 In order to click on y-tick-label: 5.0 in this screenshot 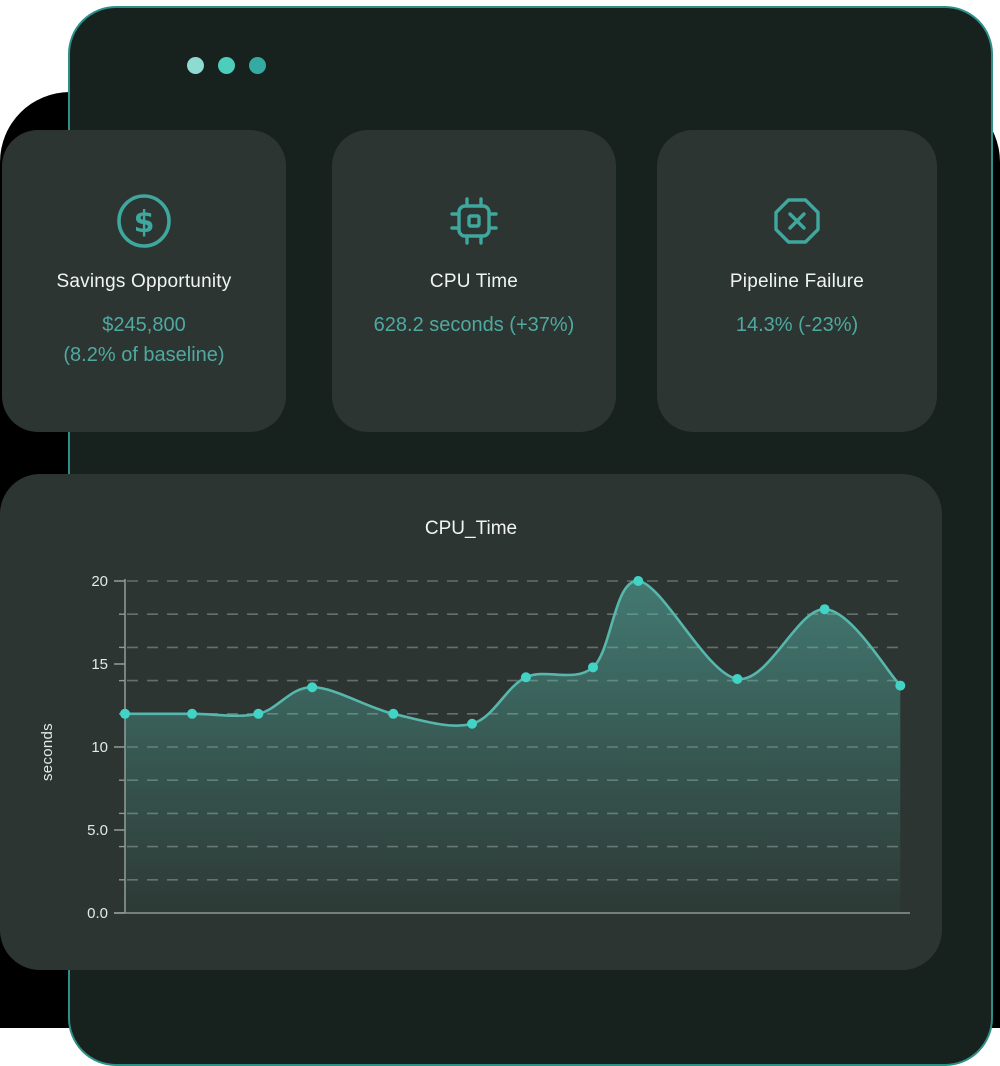, I will do `click(97, 830)`.